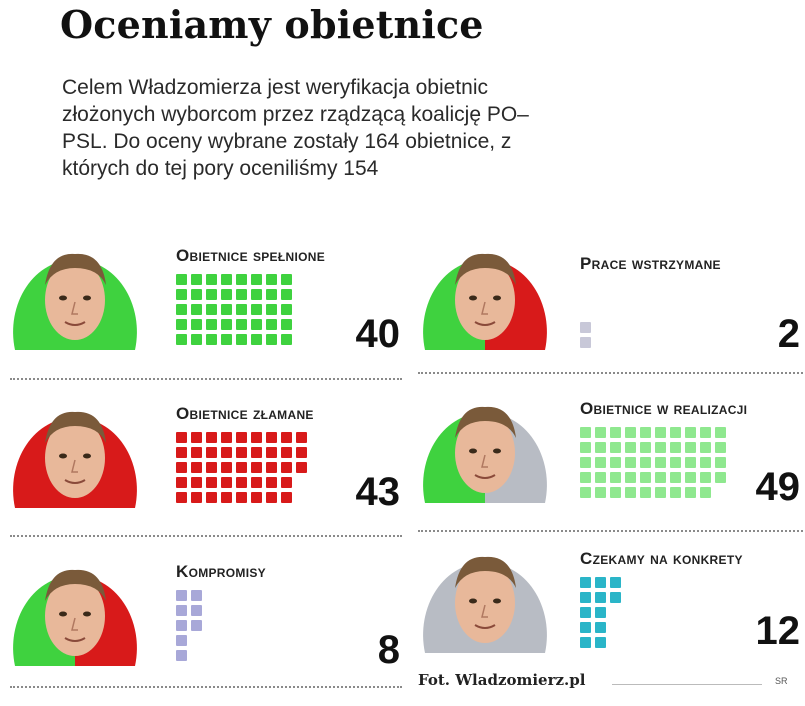 The width and height of the screenshot is (805, 706). Describe the element at coordinates (221, 571) in the screenshot. I see `category-label: Kompromisy` at that location.